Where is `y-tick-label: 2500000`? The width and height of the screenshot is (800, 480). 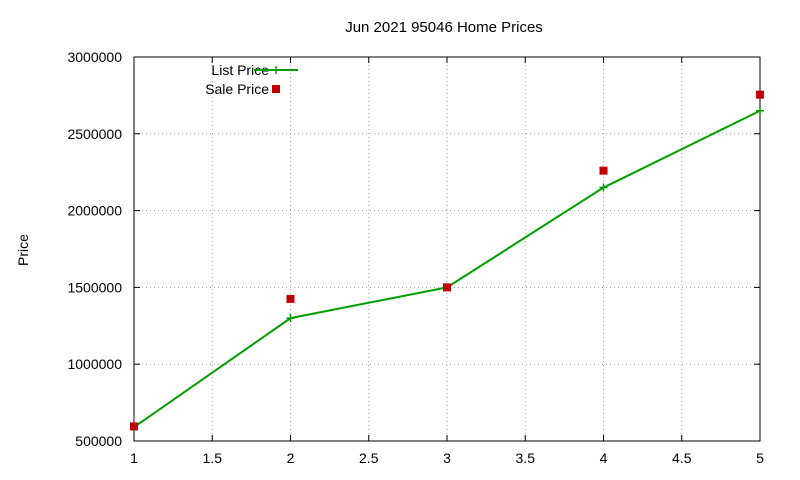 y-tick-label: 2500000 is located at coordinates (94, 134).